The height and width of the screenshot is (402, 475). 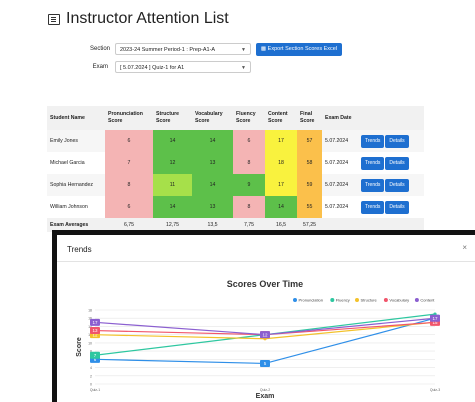 What do you see at coordinates (79, 249) in the screenshot?
I see `modal-title: Trends` at bounding box center [79, 249].